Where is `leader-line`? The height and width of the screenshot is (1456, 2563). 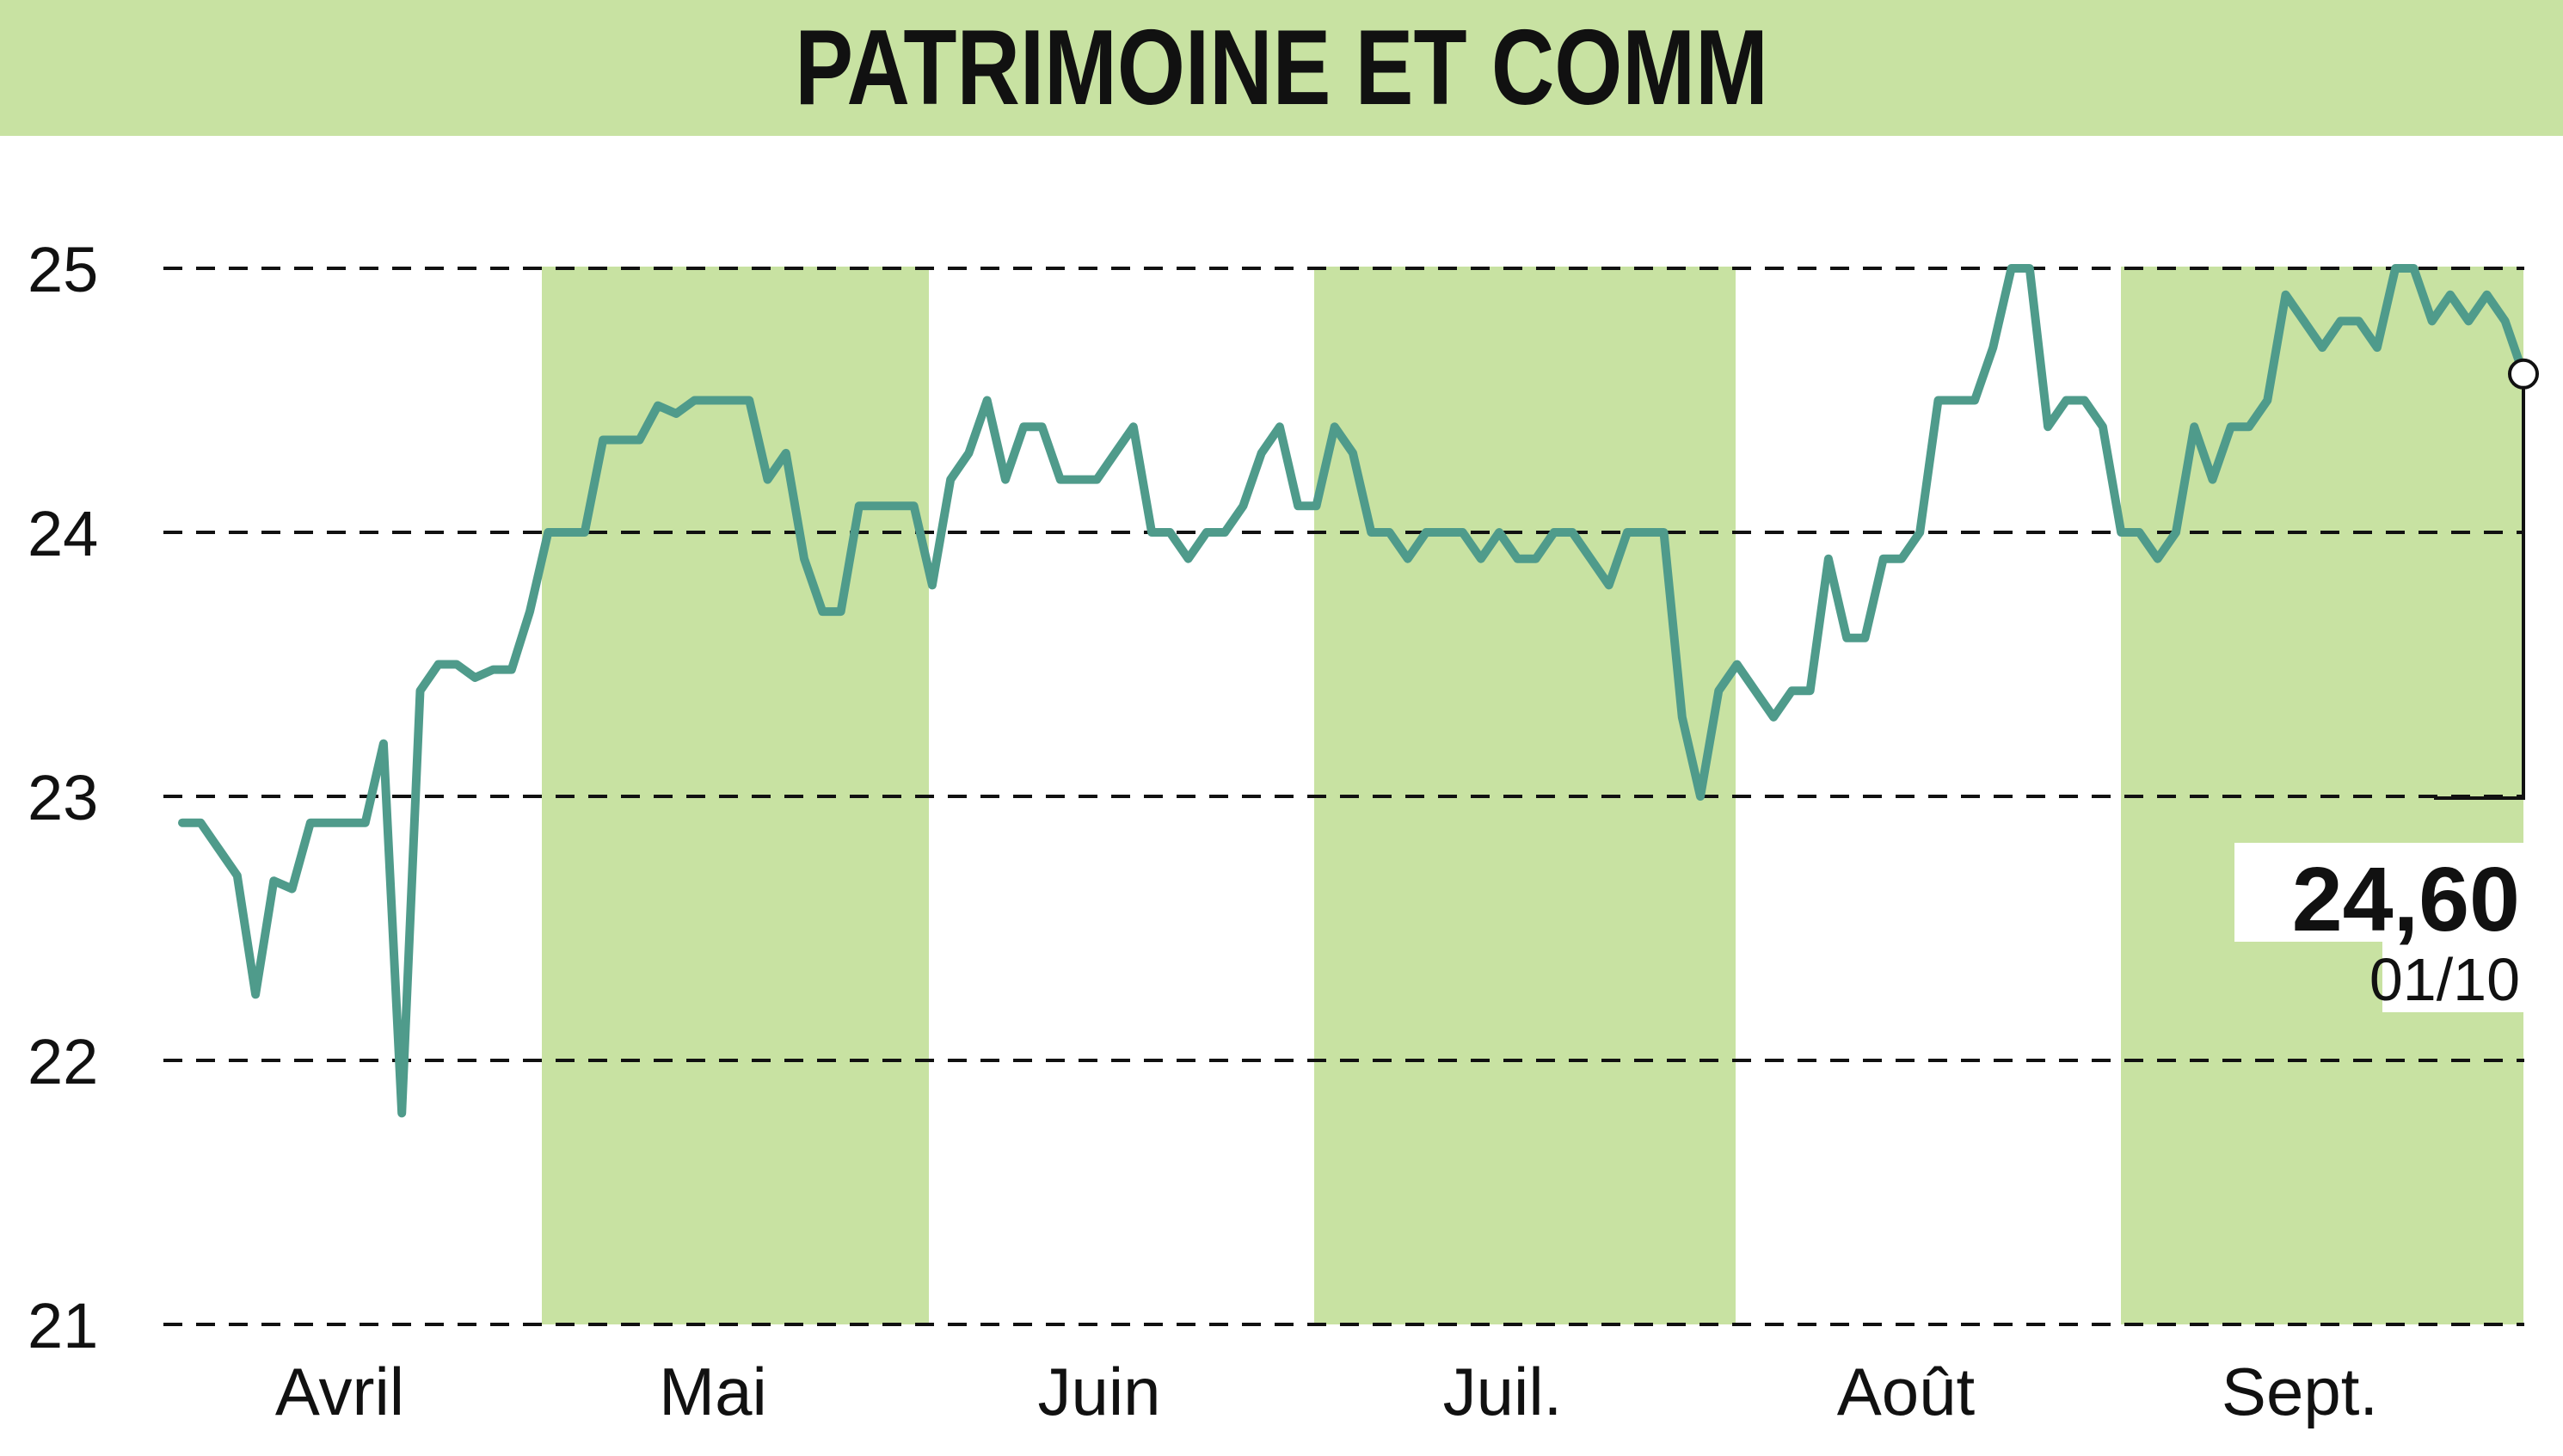 leader-line is located at coordinates (2479, 586).